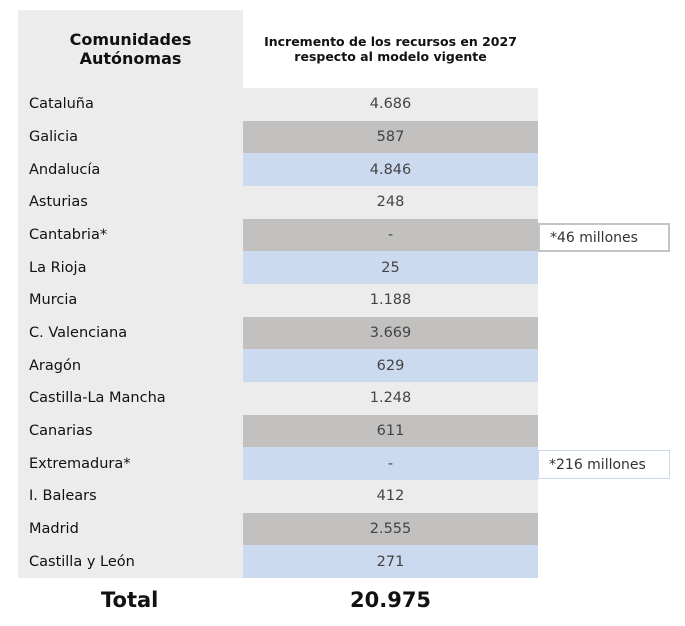 The height and width of the screenshot is (626, 685). I want to click on community-name: Castilla y León, so click(130, 561).